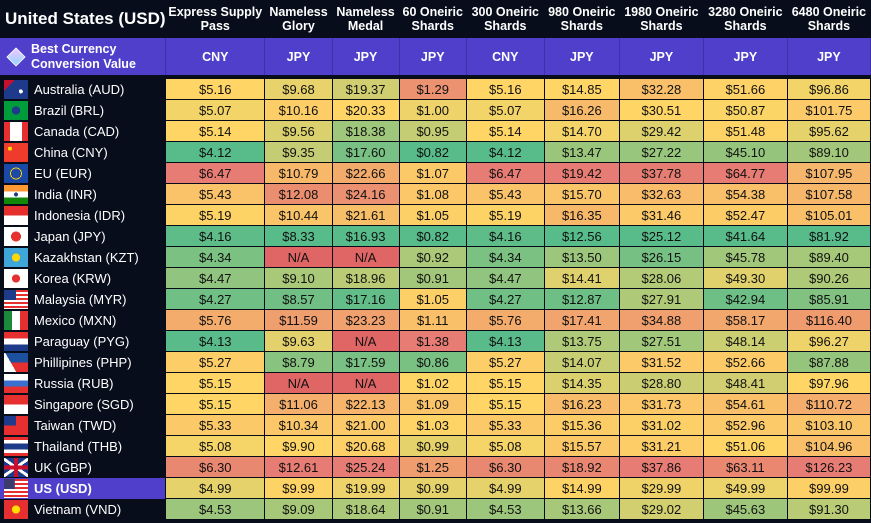 The width and height of the screenshot is (871, 523). What do you see at coordinates (16, 194) in the screenshot?
I see `flag-india-icon` at bounding box center [16, 194].